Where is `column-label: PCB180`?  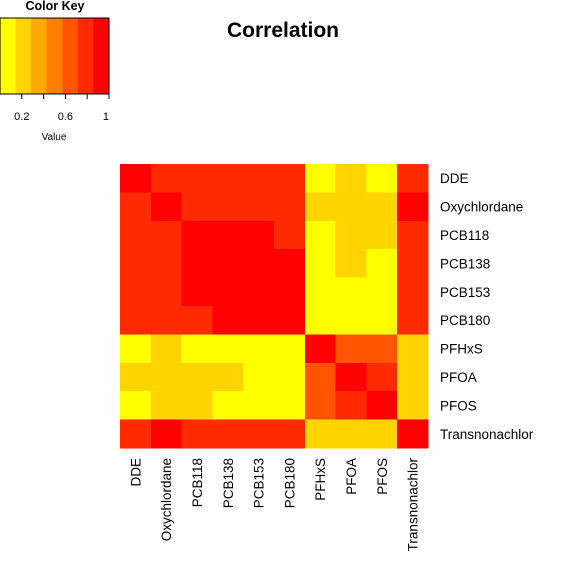 column-label: PCB180 is located at coordinates (289, 483).